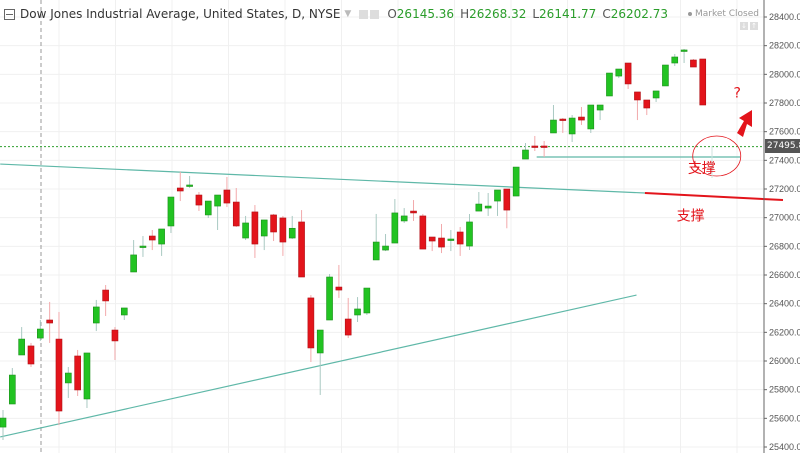 This screenshot has width=800, height=453. Describe the element at coordinates (723, 14) in the screenshot. I see `market-status: Market Closed` at that location.